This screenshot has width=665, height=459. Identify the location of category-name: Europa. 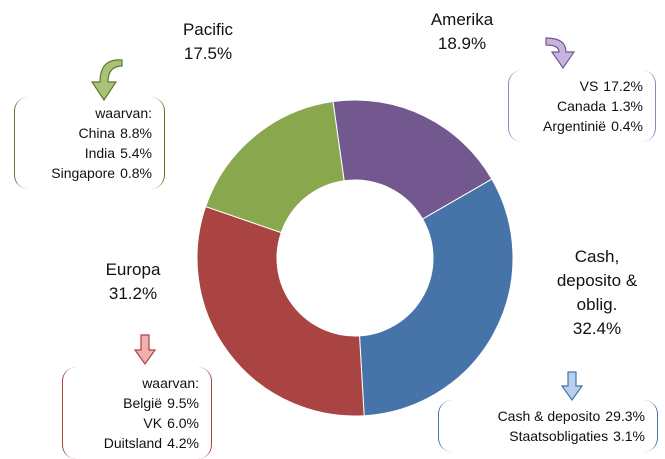
(133, 269).